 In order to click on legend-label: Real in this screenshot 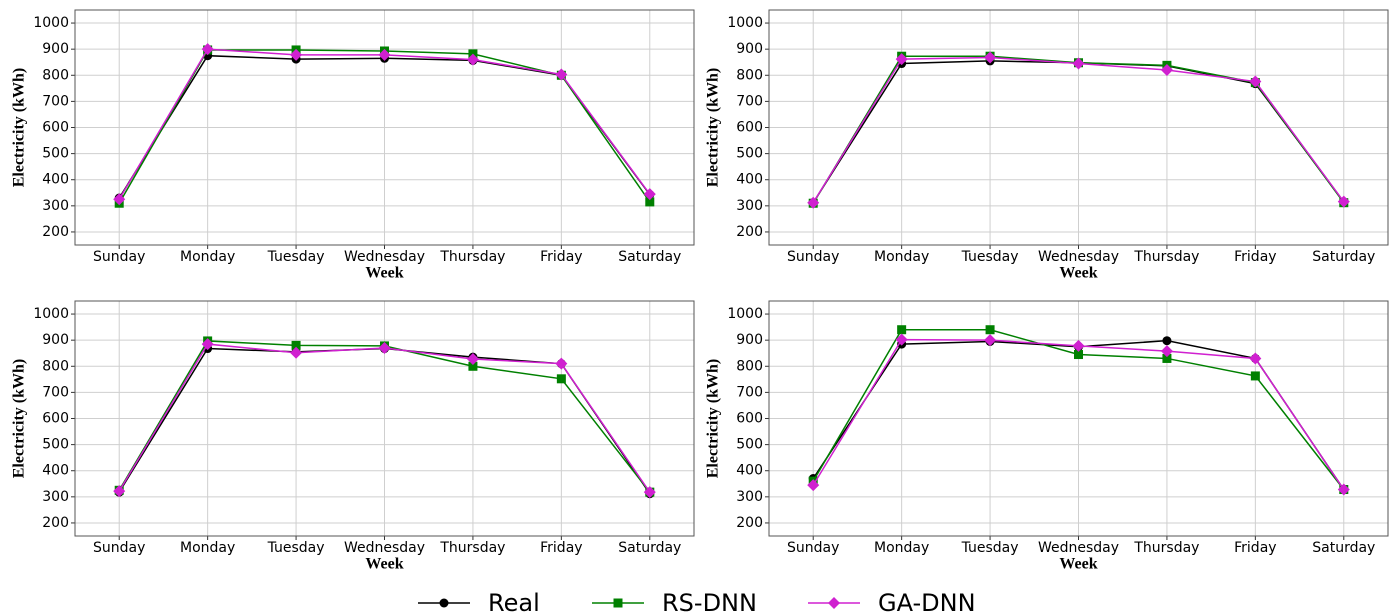, I will do `click(514, 602)`.